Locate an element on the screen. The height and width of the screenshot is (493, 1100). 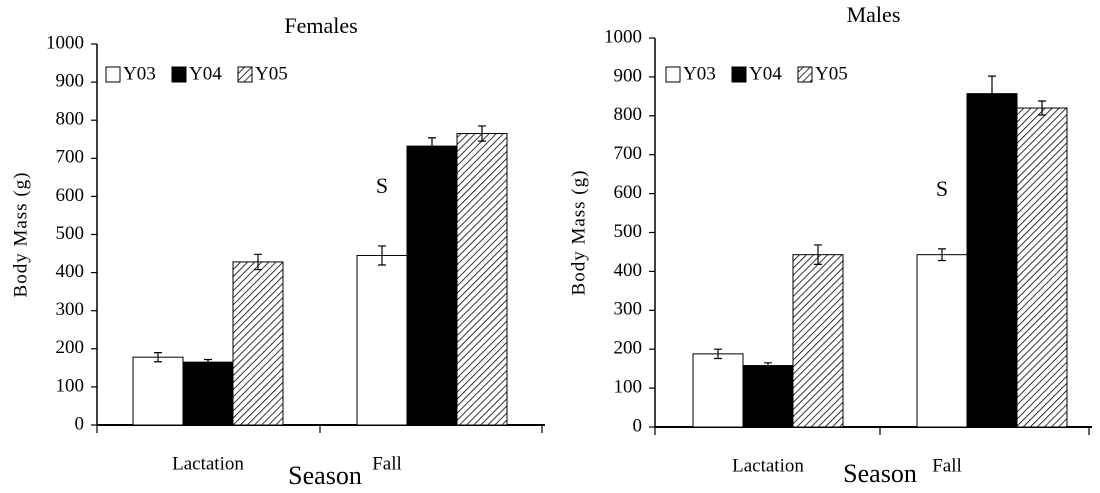
chart-title: Females is located at coordinates (320, 25).